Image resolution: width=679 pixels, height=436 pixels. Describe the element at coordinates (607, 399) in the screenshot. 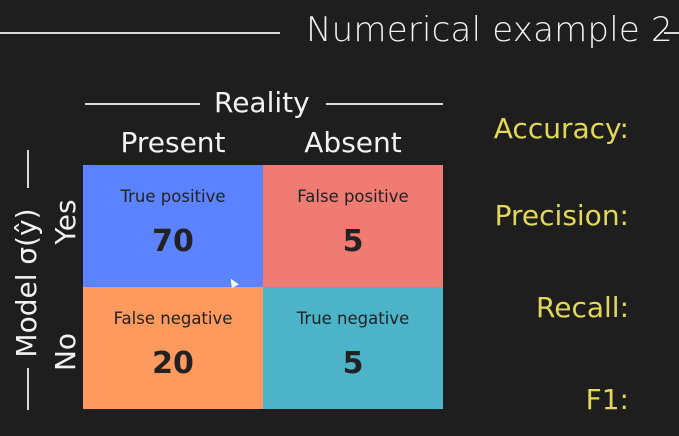

I see `metric-f1: F1:` at that location.